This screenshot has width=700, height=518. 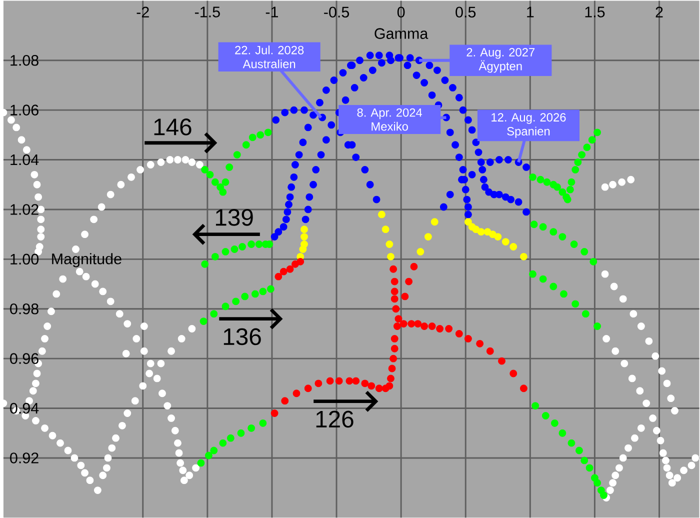 I want to click on annotation: 12. Aug. 2026 Spanien, so click(x=529, y=125).